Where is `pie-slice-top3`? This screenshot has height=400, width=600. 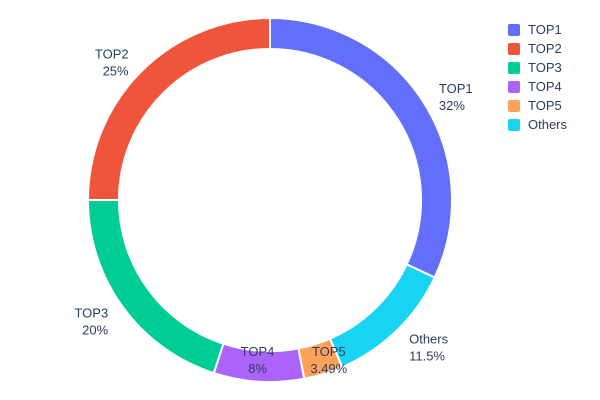
pie-slice-top3 is located at coordinates (155, 287).